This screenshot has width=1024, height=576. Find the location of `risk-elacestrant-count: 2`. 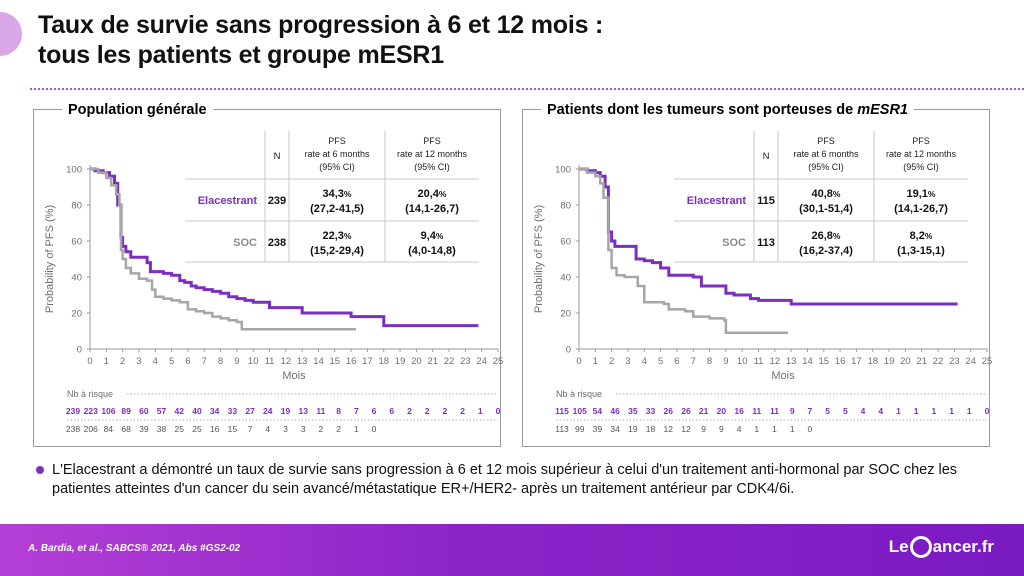

risk-elacestrant-count: 2 is located at coordinates (427, 411).